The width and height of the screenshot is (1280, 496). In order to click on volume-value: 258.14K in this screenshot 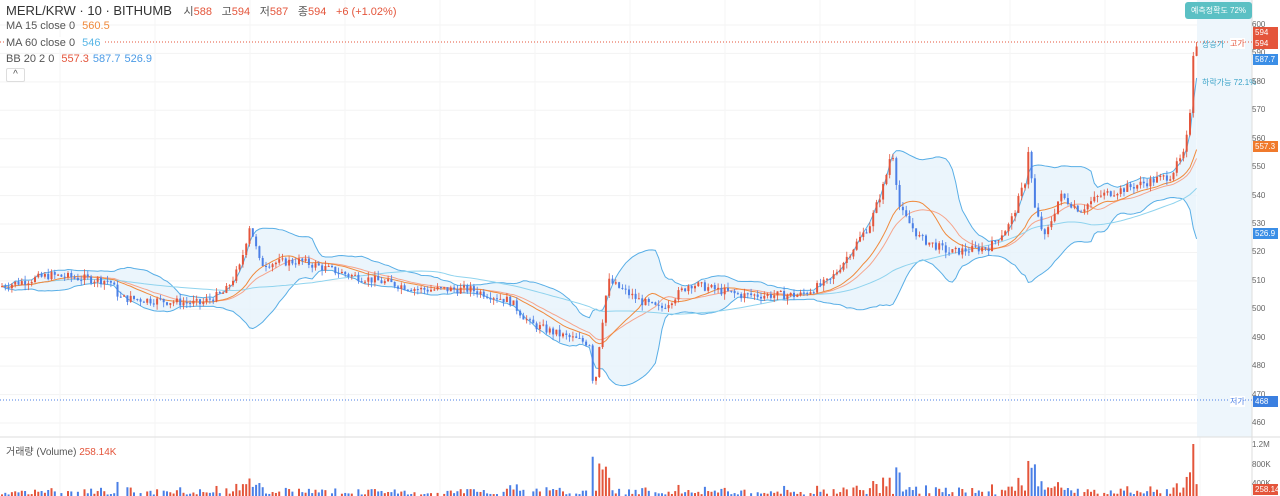, I will do `click(98, 452)`.